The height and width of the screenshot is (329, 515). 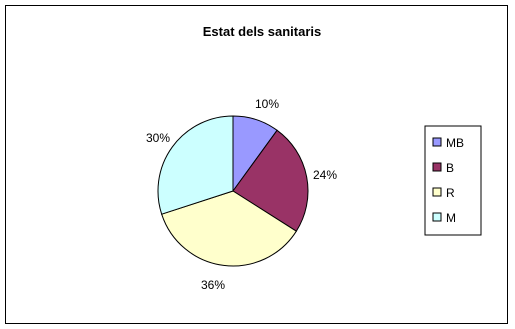 I want to click on legend: MB BRM, so click(x=453, y=180).